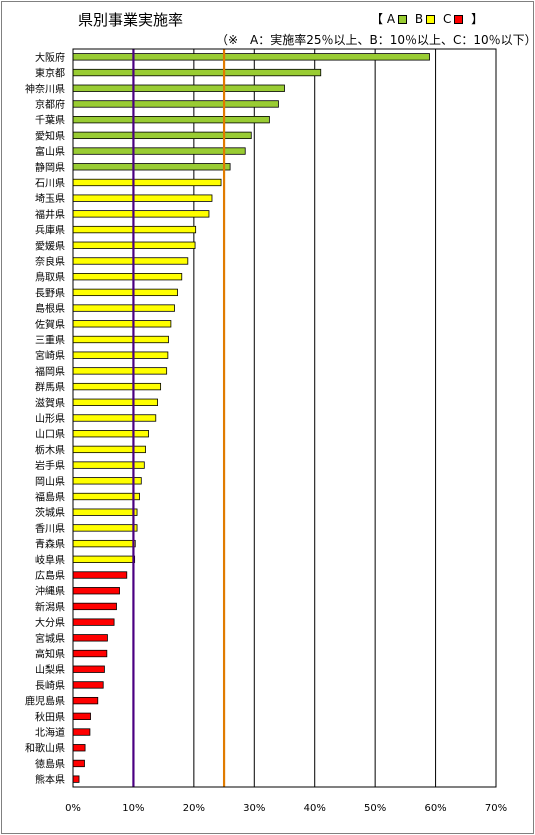 The image size is (535, 835). I want to click on category-label: 京都府, so click(50, 104).